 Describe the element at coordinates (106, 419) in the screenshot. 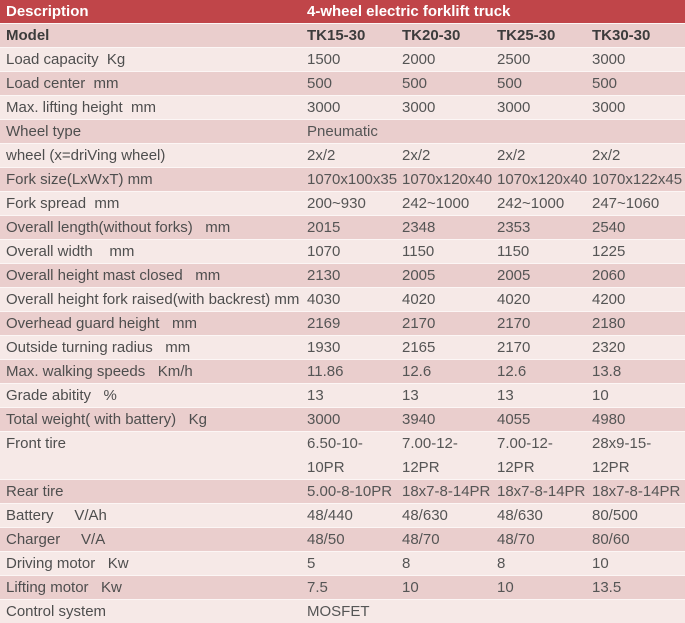

I see `spec-row-label: Total weight( with battery) Kg` at that location.